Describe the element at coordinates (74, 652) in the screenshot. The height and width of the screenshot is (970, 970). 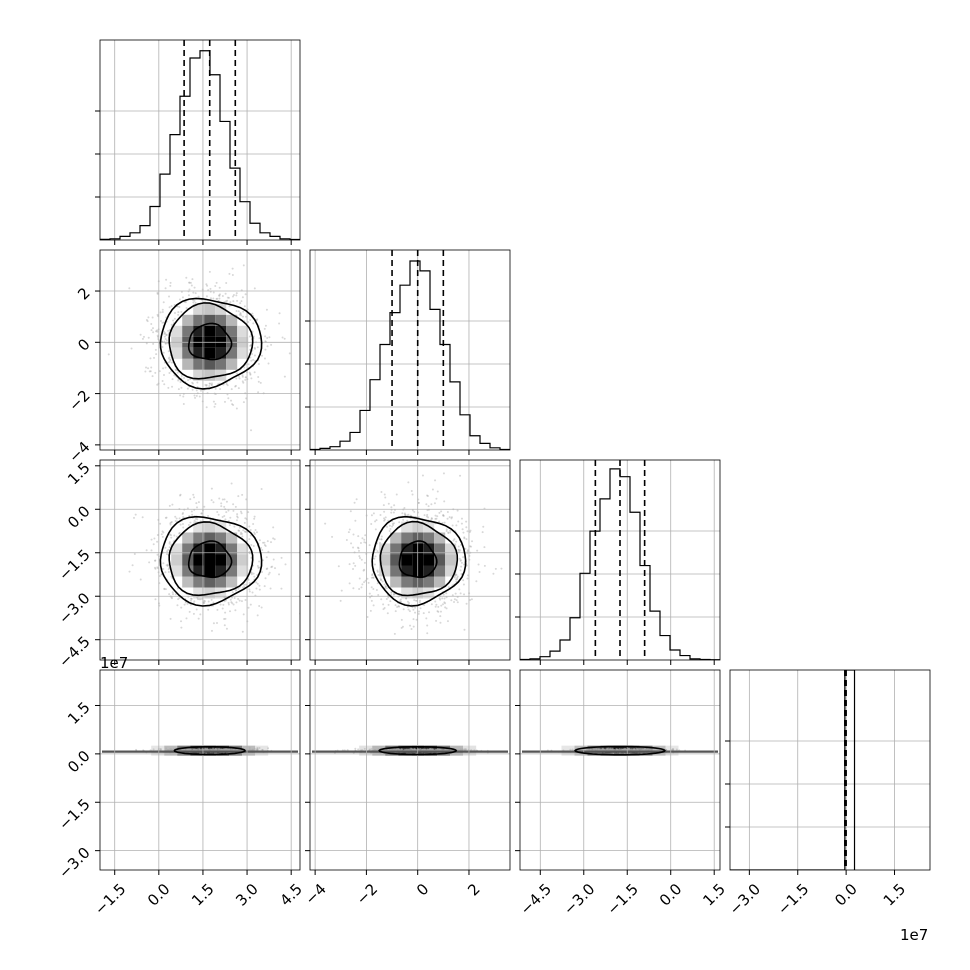
I see `y-tick-label: −4.5` at that location.